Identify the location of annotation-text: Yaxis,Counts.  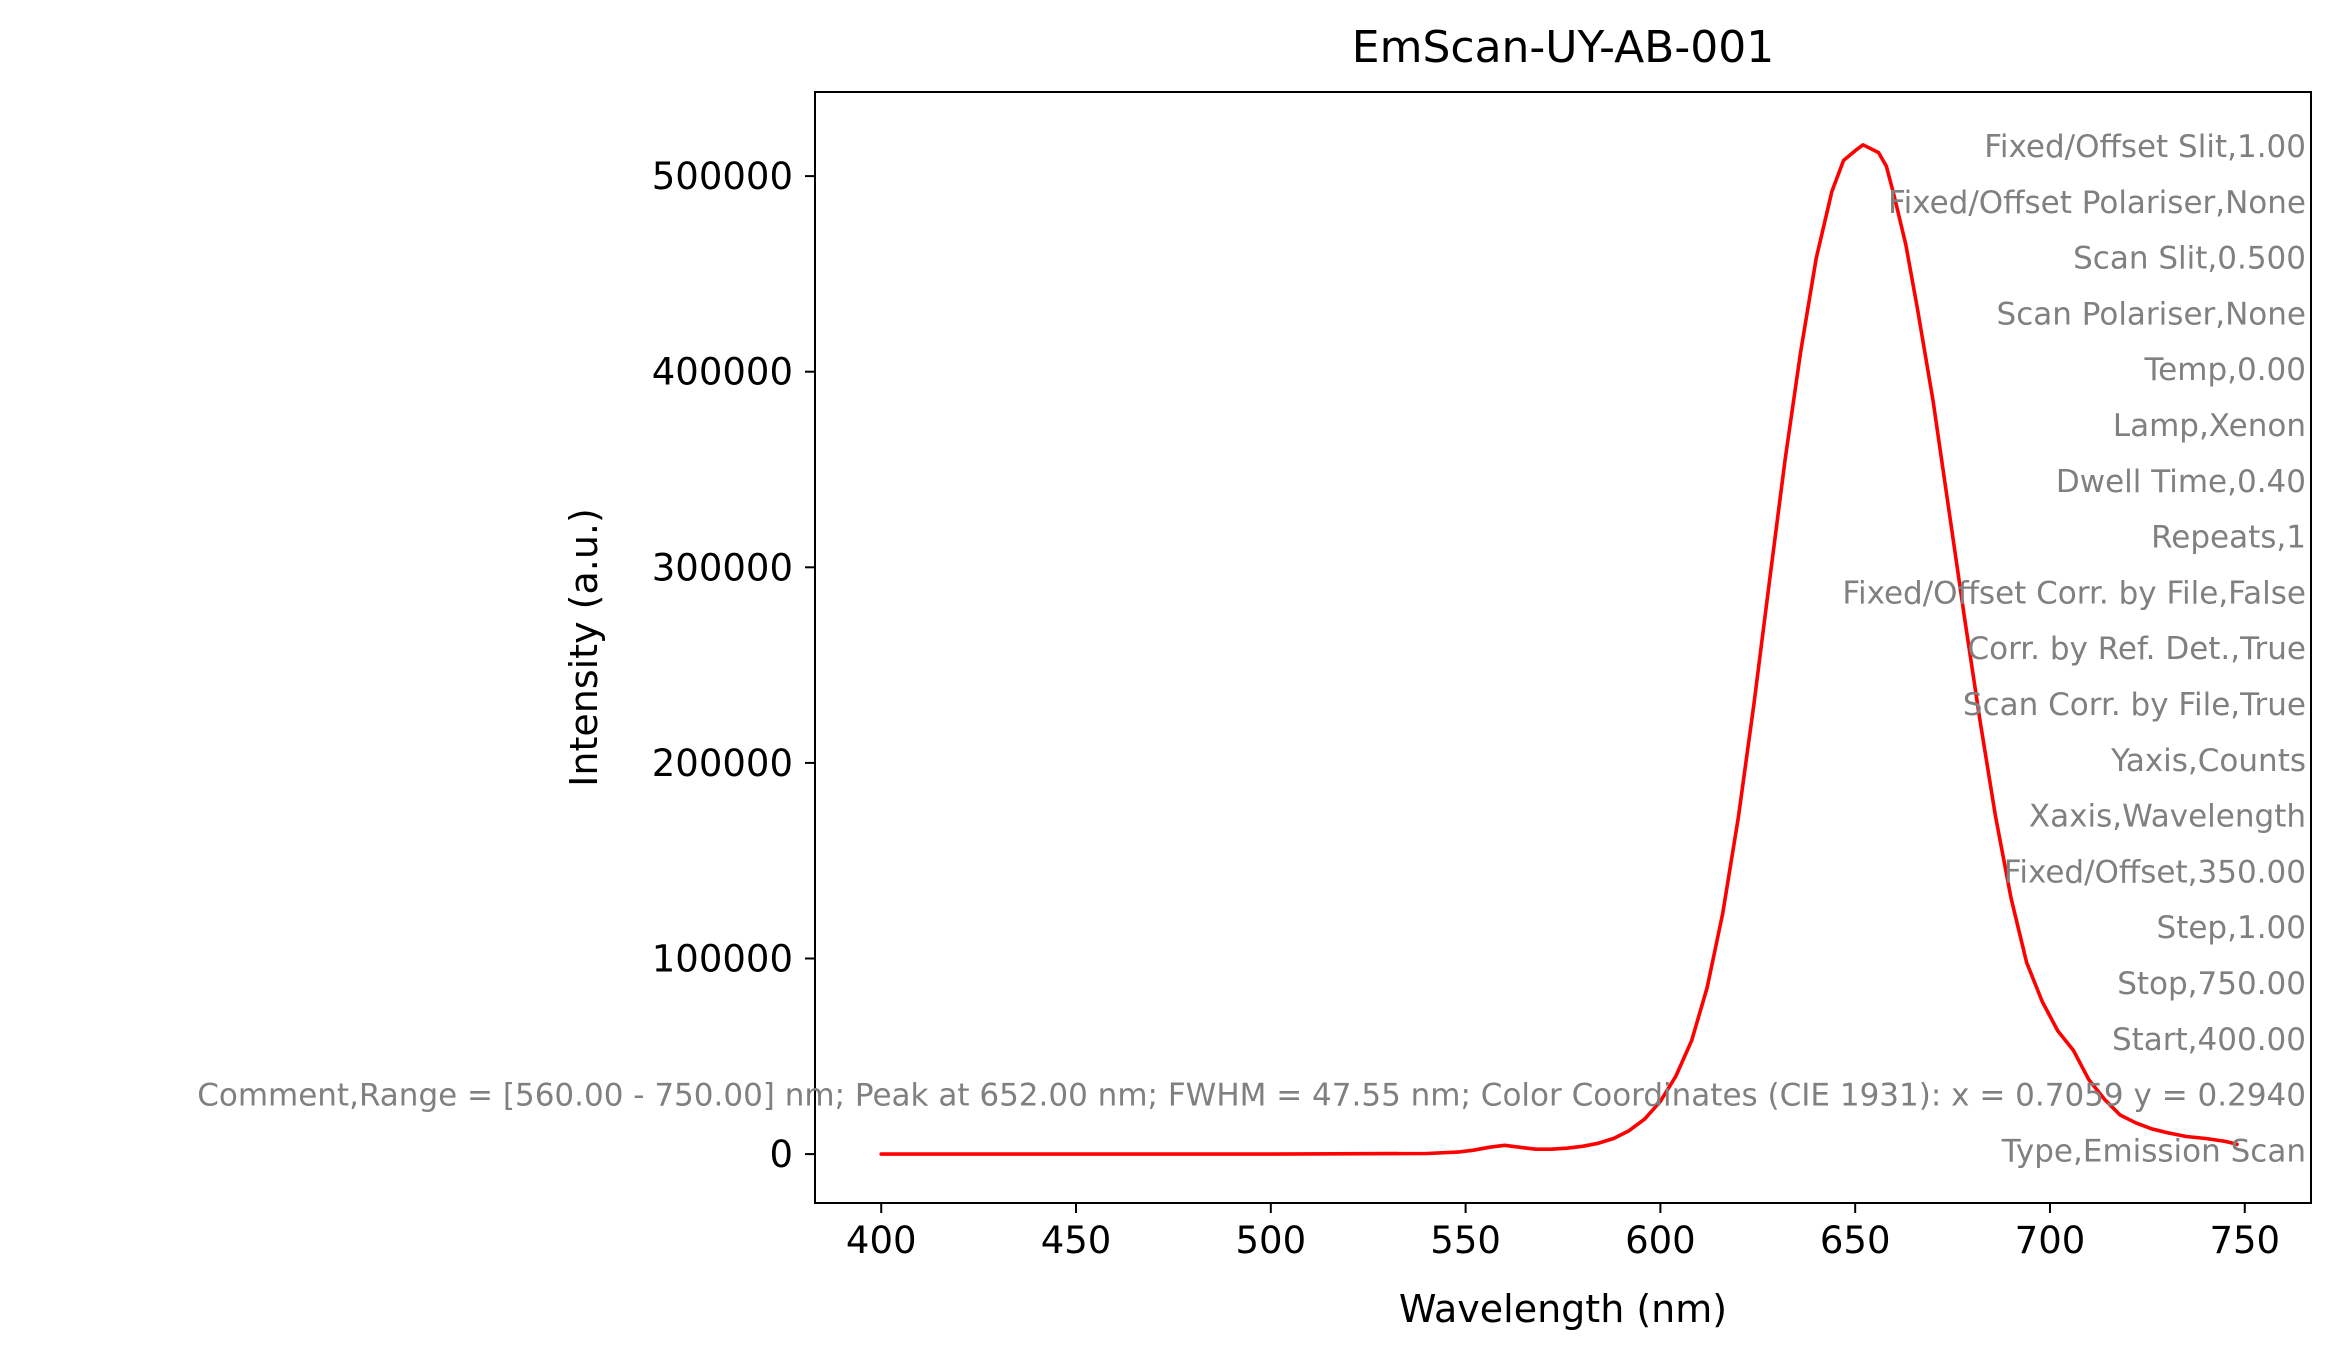
(2208, 761).